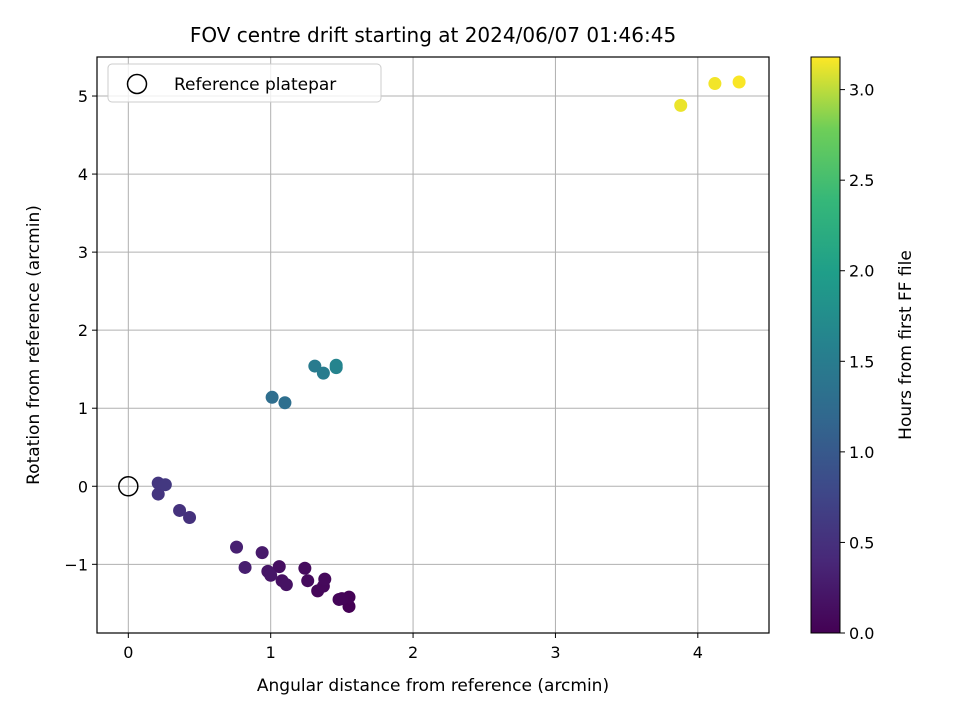  What do you see at coordinates (861, 542) in the screenshot?
I see `colorbar-tick-label: 0.5` at bounding box center [861, 542].